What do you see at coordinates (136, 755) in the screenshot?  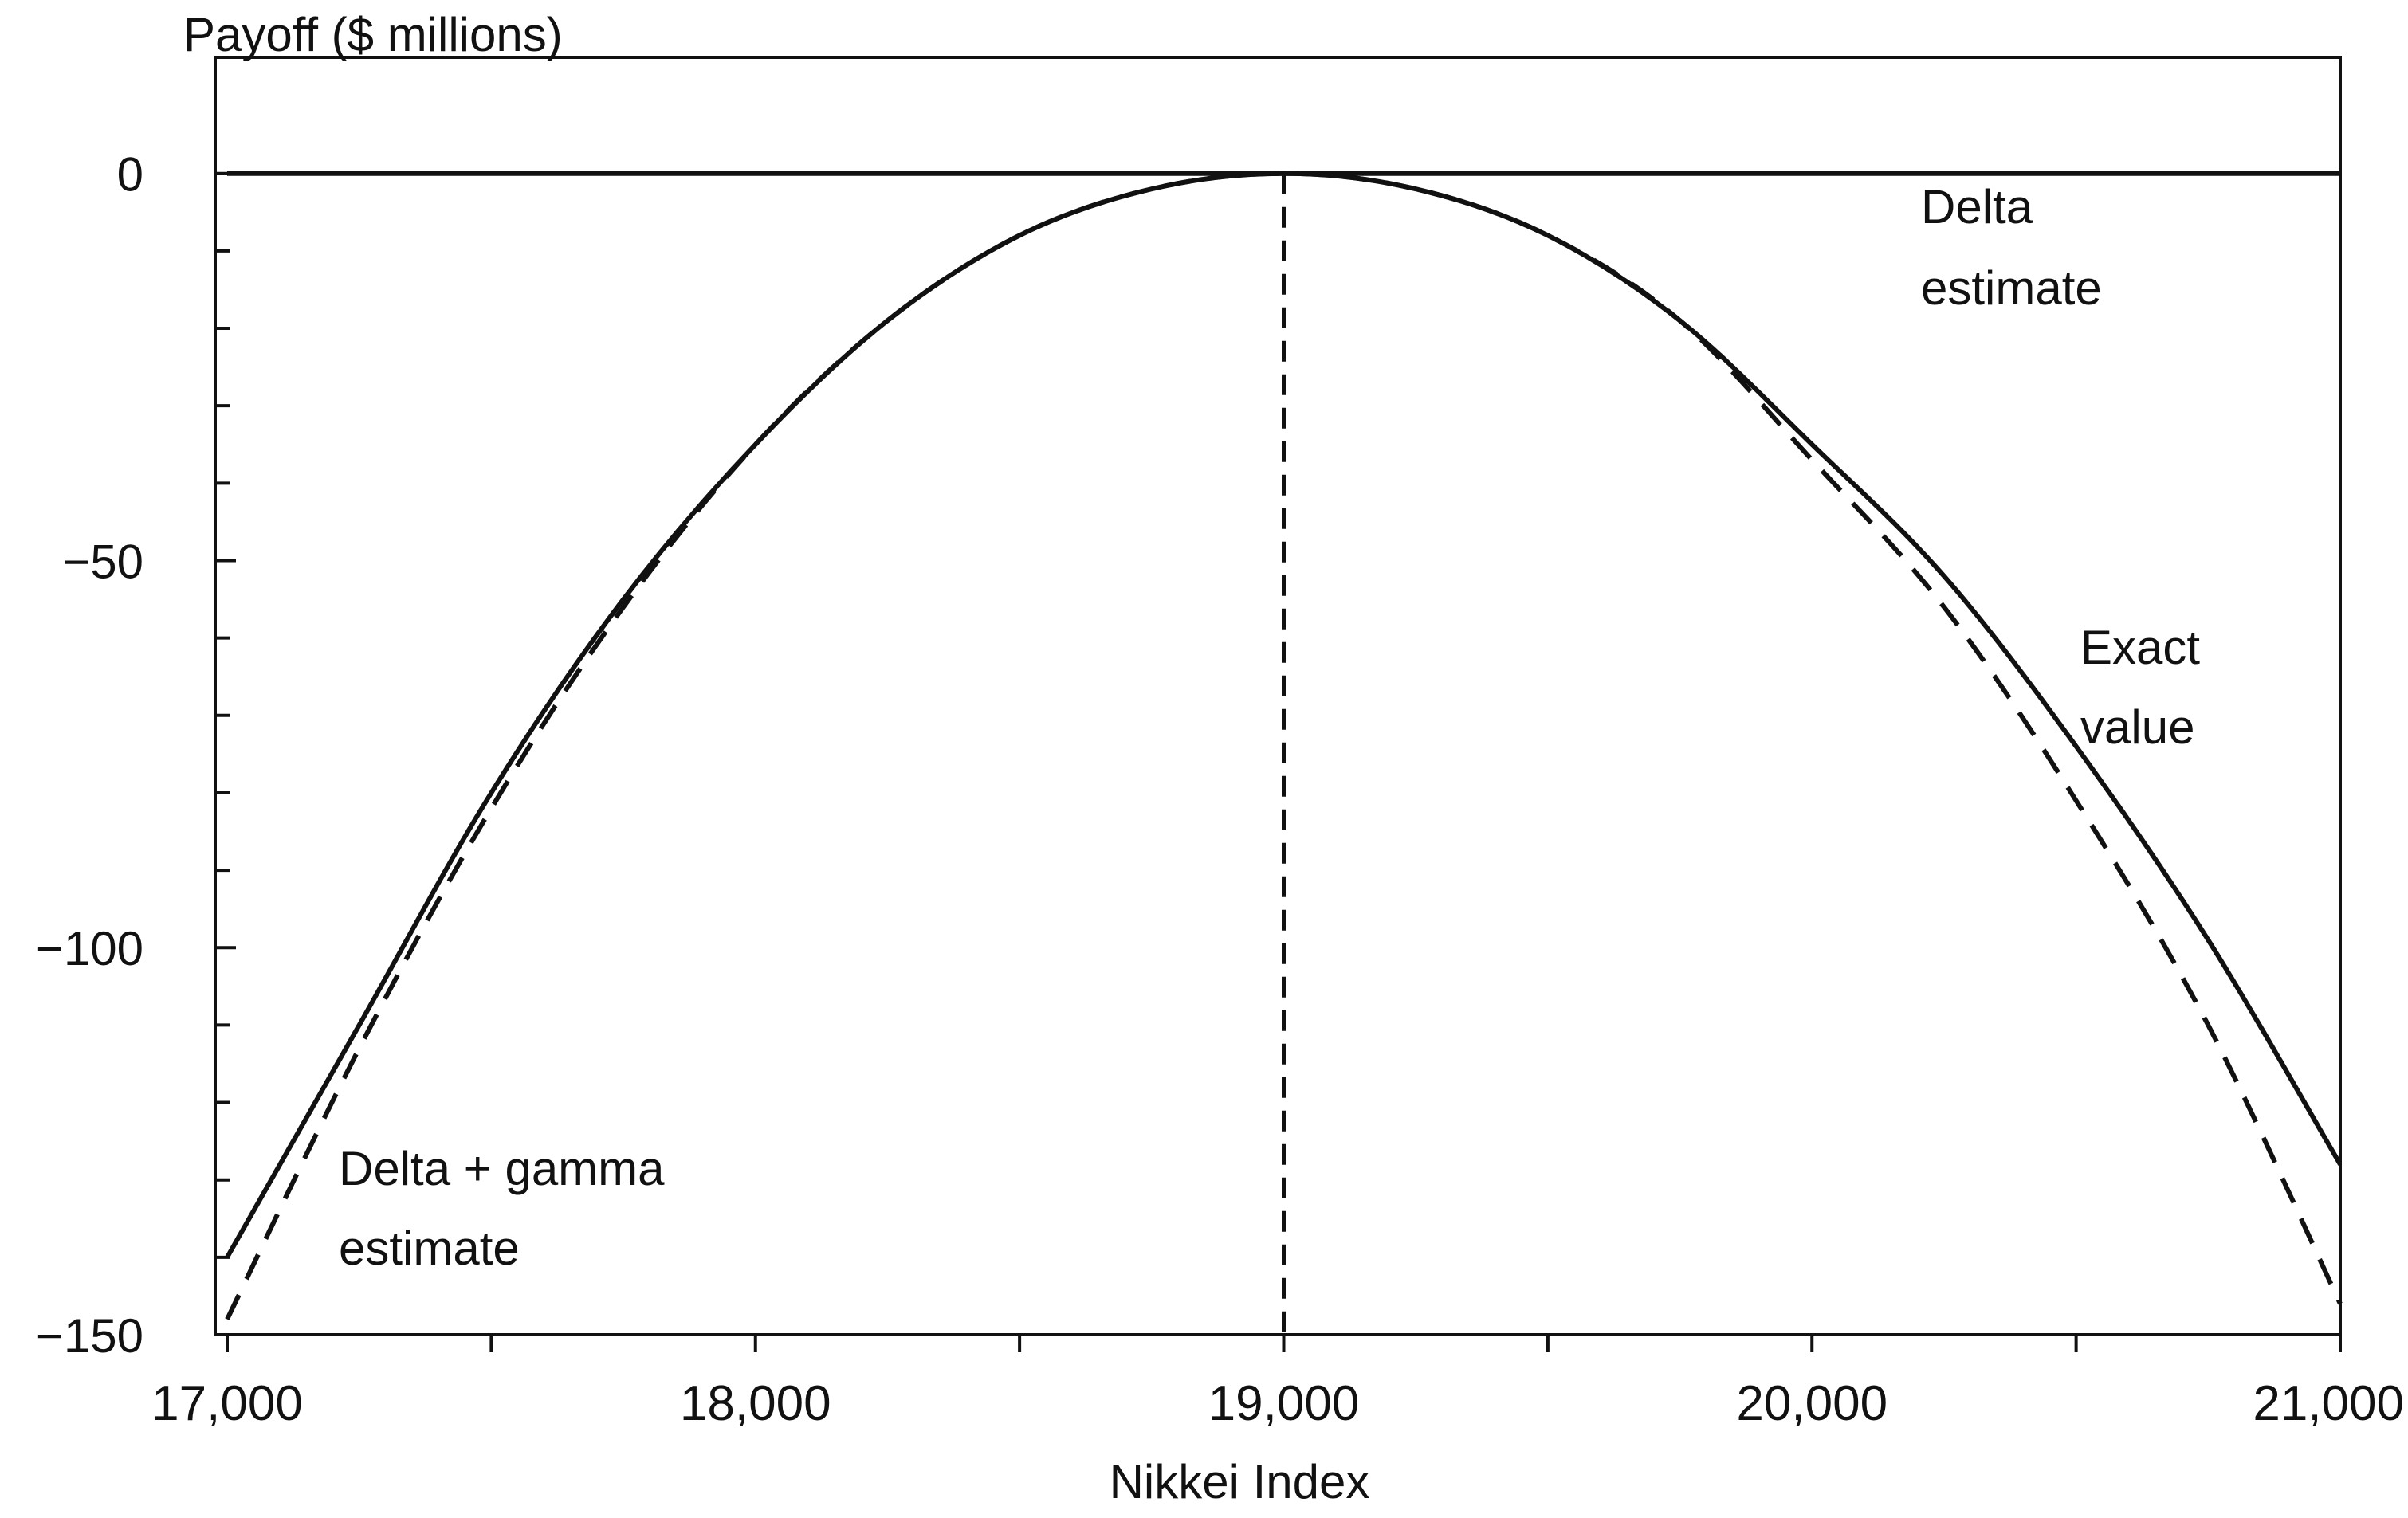 I see `y-axis-ticks: 0 −50 −100 −150` at bounding box center [136, 755].